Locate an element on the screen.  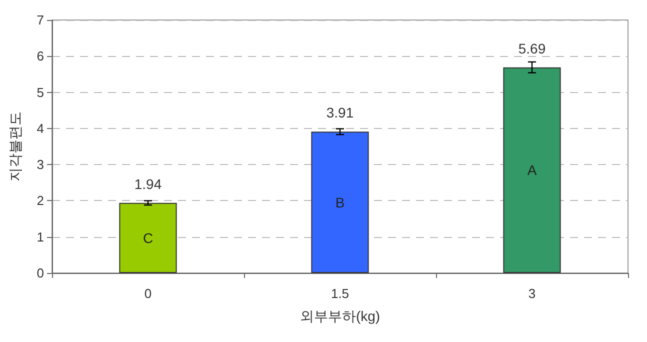
x-axis-title: 외부부하(kg) is located at coordinates (340, 316).